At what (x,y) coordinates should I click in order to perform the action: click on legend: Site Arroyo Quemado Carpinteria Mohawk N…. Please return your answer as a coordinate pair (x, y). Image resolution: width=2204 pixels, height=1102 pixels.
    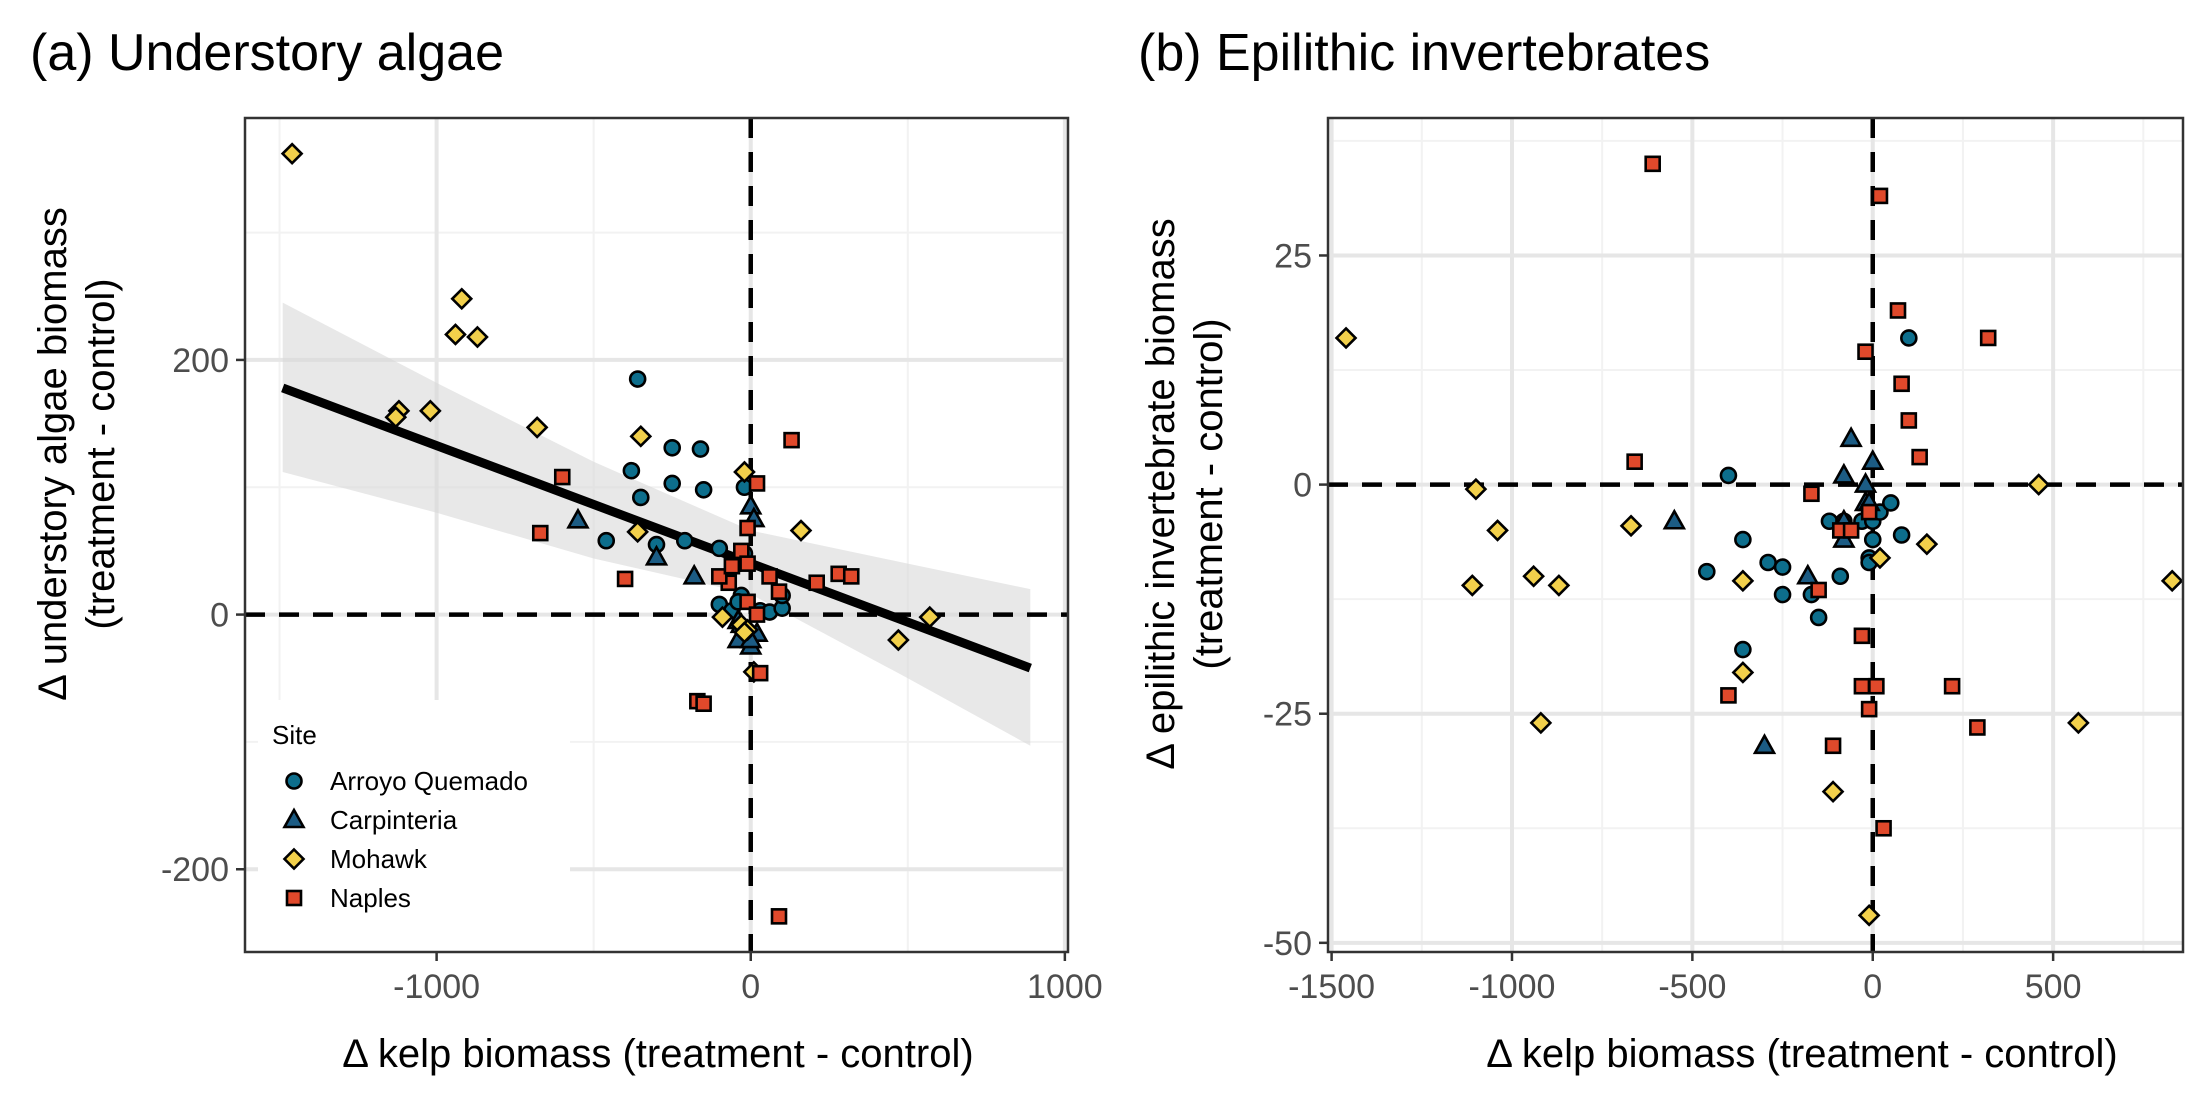
    Looking at the image, I should click on (400, 816).